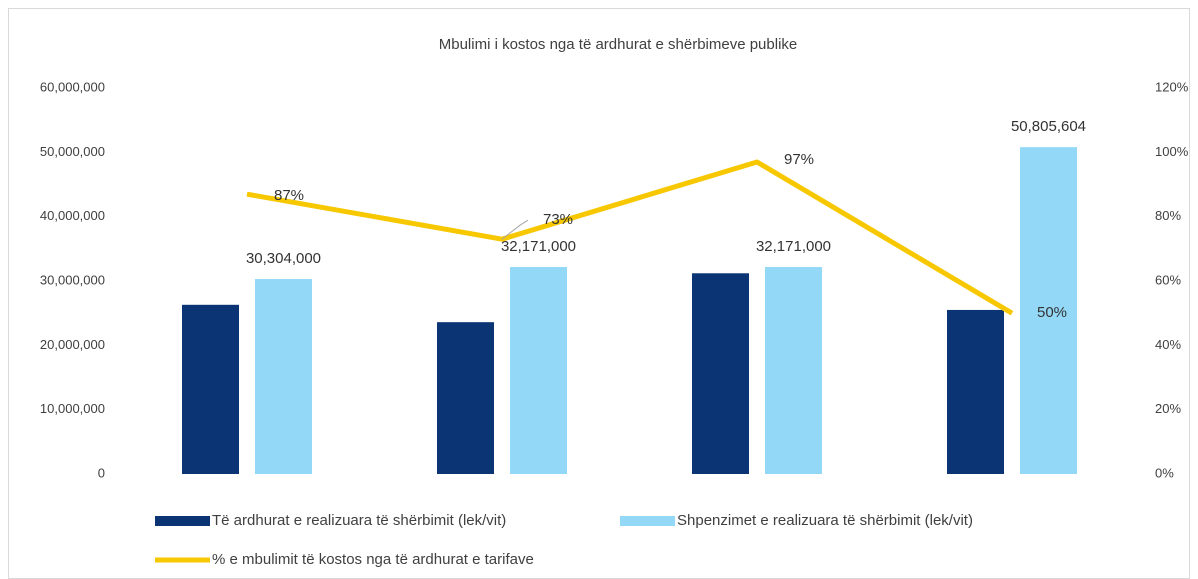 The width and height of the screenshot is (1198, 579). I want to click on data-label: 50%, so click(1052, 312).